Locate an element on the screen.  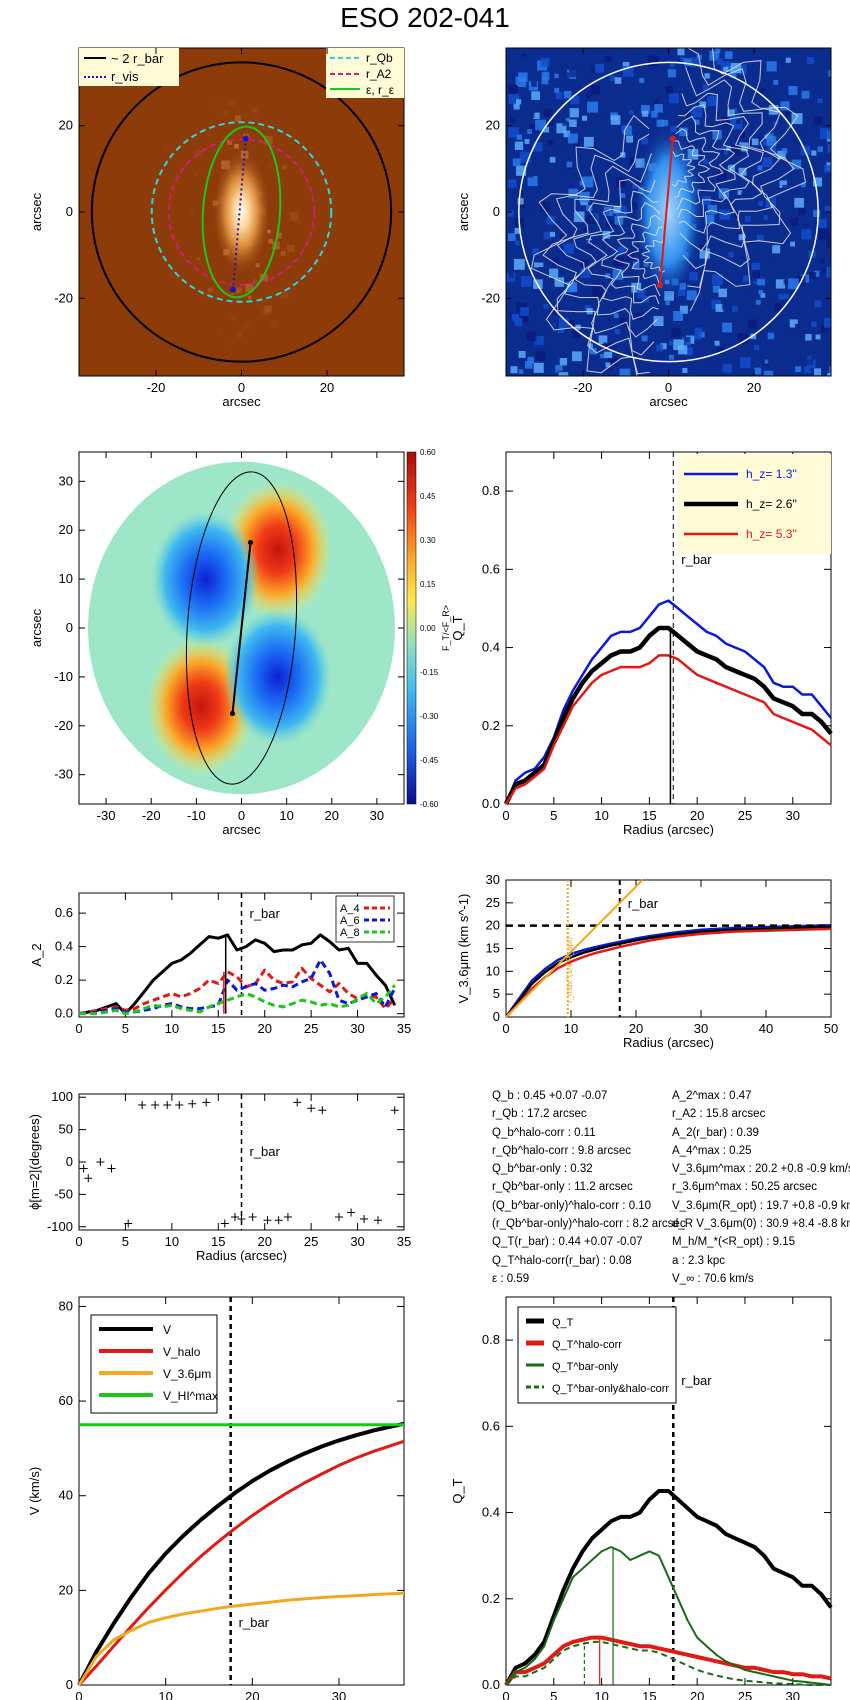
x-tick-label: 50 is located at coordinates (831, 1028).